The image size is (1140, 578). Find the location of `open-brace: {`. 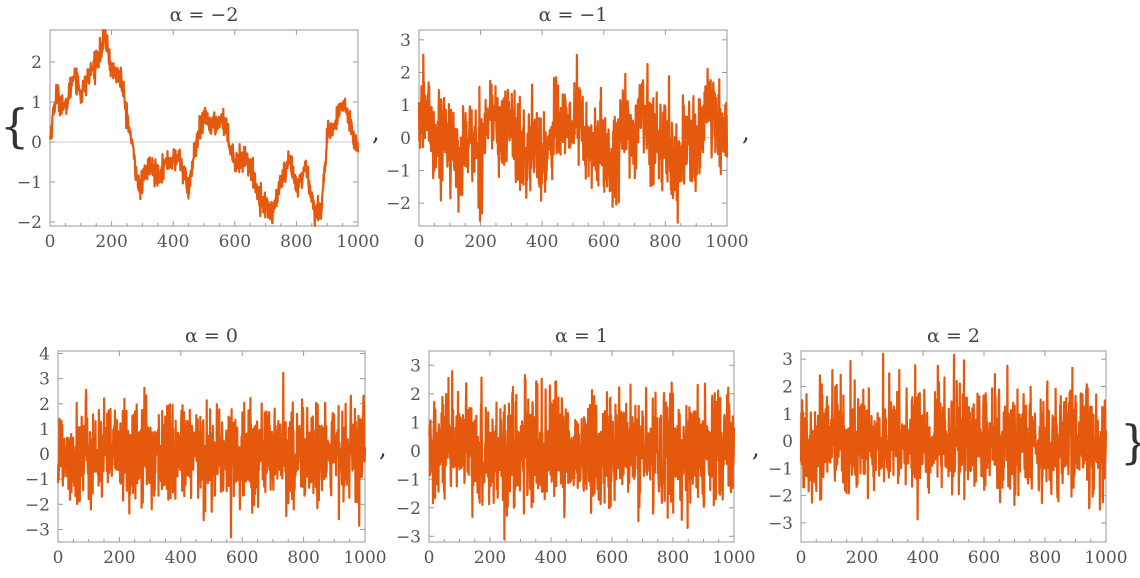

open-brace: { is located at coordinates (14, 126).